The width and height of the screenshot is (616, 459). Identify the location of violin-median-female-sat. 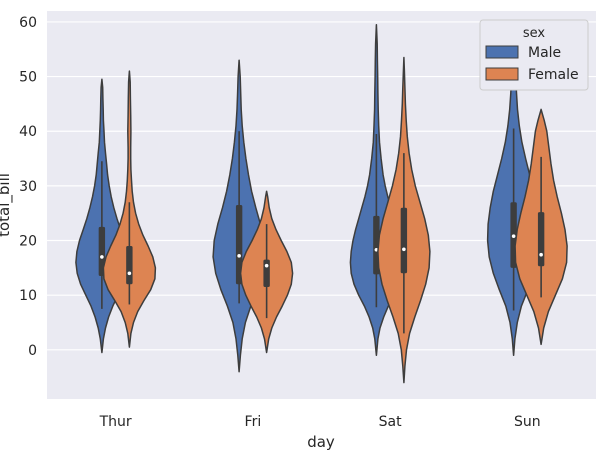
(404, 249).